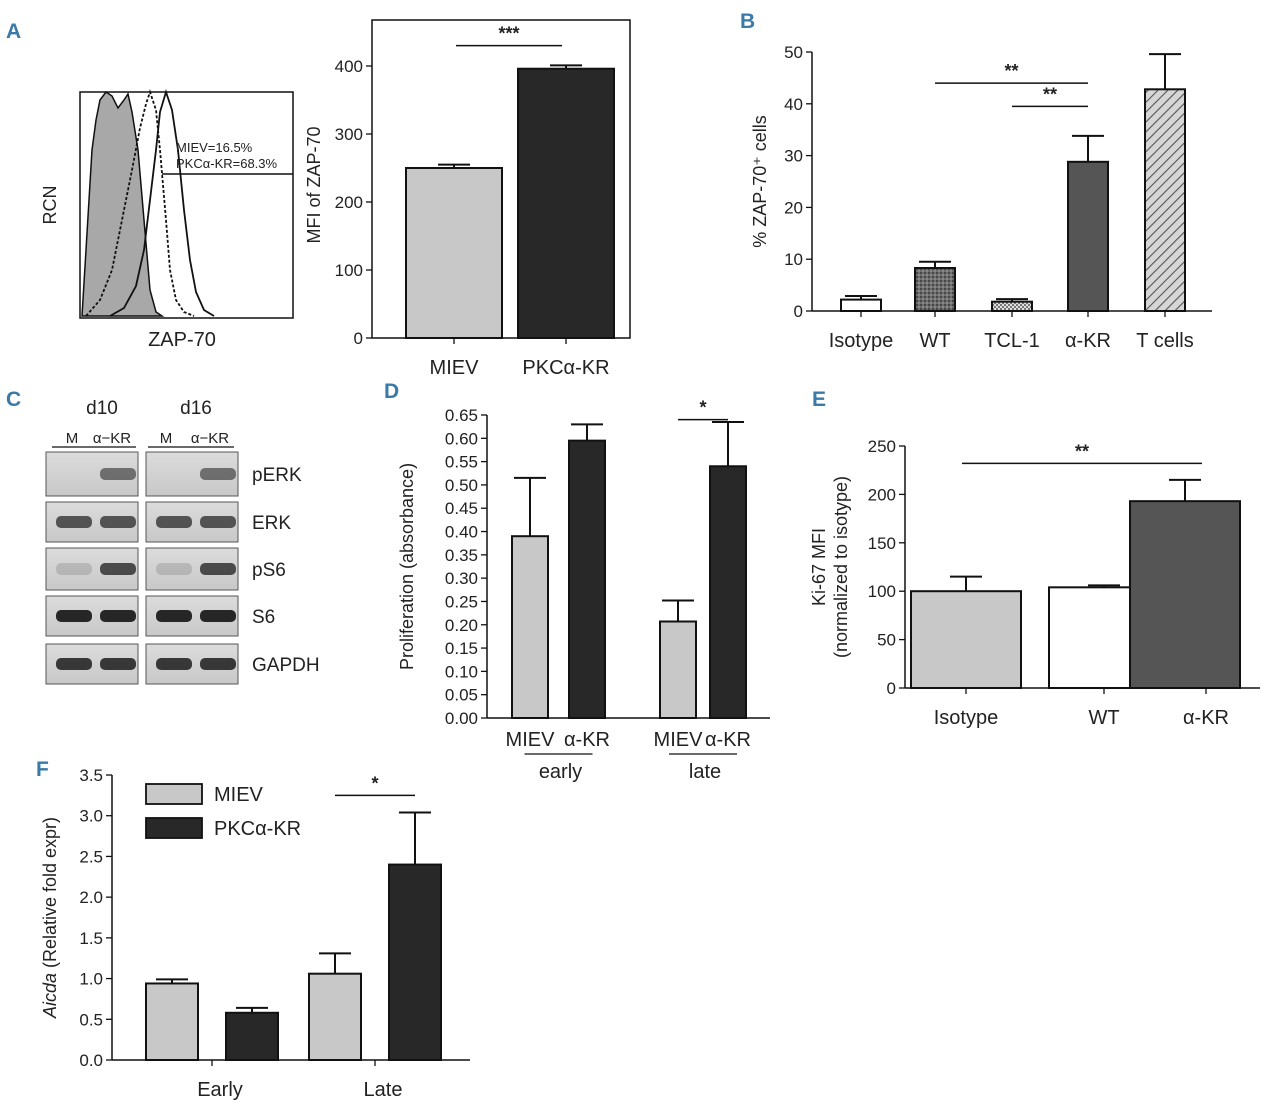  Describe the element at coordinates (227, 163) in the screenshot. I see `annotation-pkc-kr: PKCα-KR=68.3%` at that location.